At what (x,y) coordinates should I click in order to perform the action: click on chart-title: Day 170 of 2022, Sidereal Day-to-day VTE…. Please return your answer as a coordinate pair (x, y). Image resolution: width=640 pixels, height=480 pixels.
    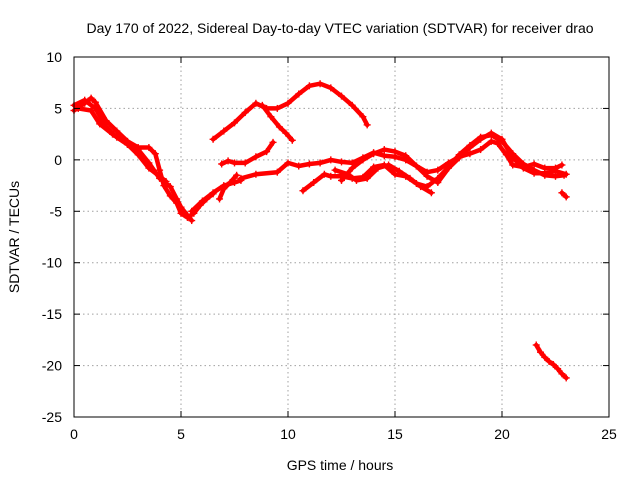
    Looking at the image, I should click on (339, 28).